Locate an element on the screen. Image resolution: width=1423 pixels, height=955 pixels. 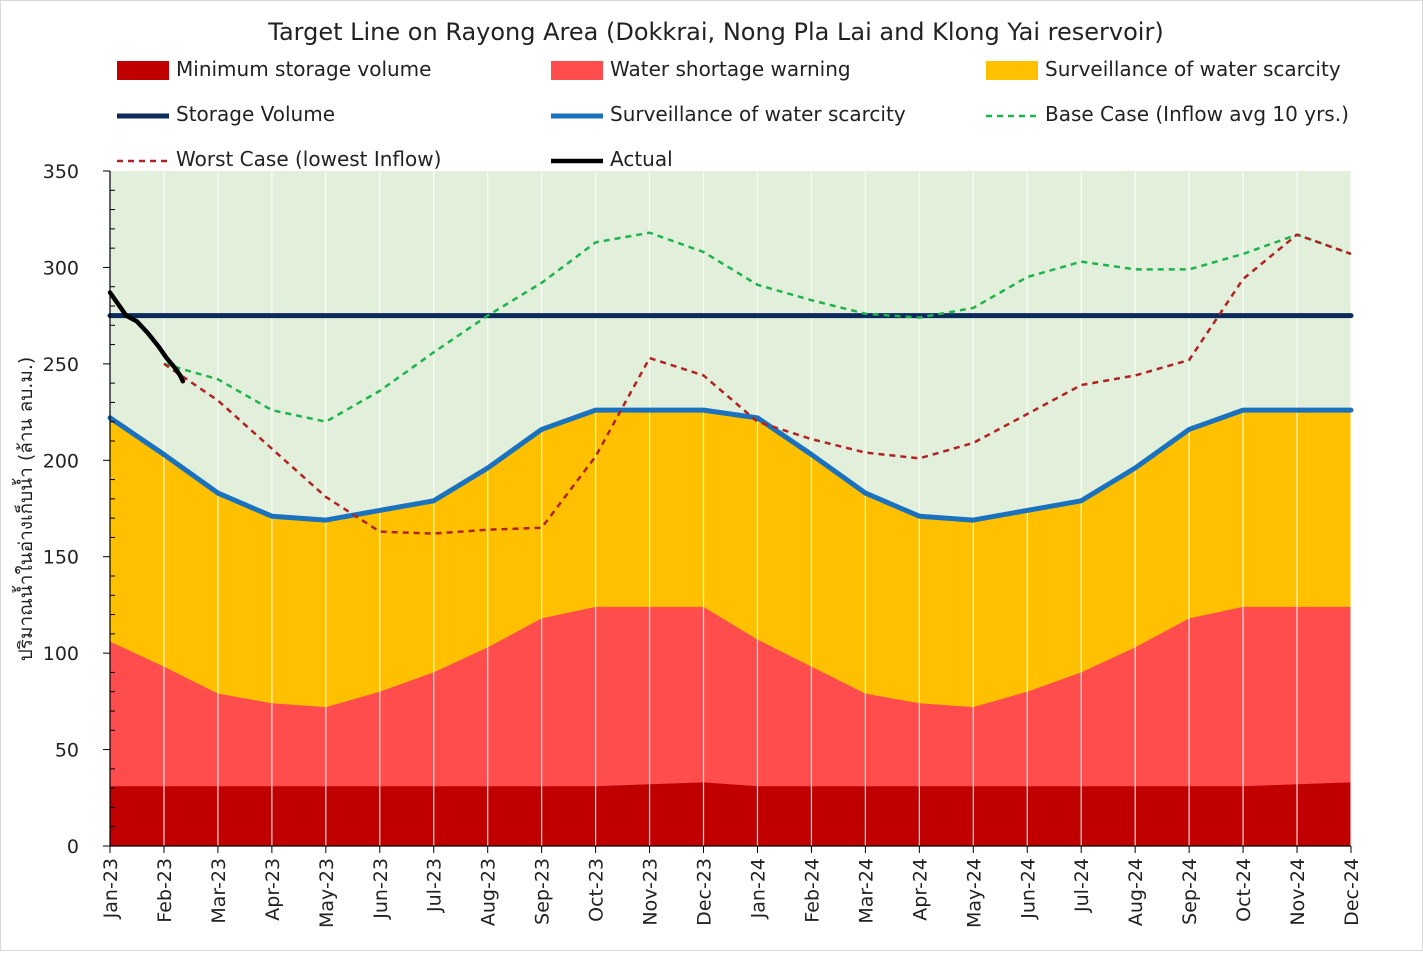
legend-item-storage-volume: Storage Volume is located at coordinates (226, 114).